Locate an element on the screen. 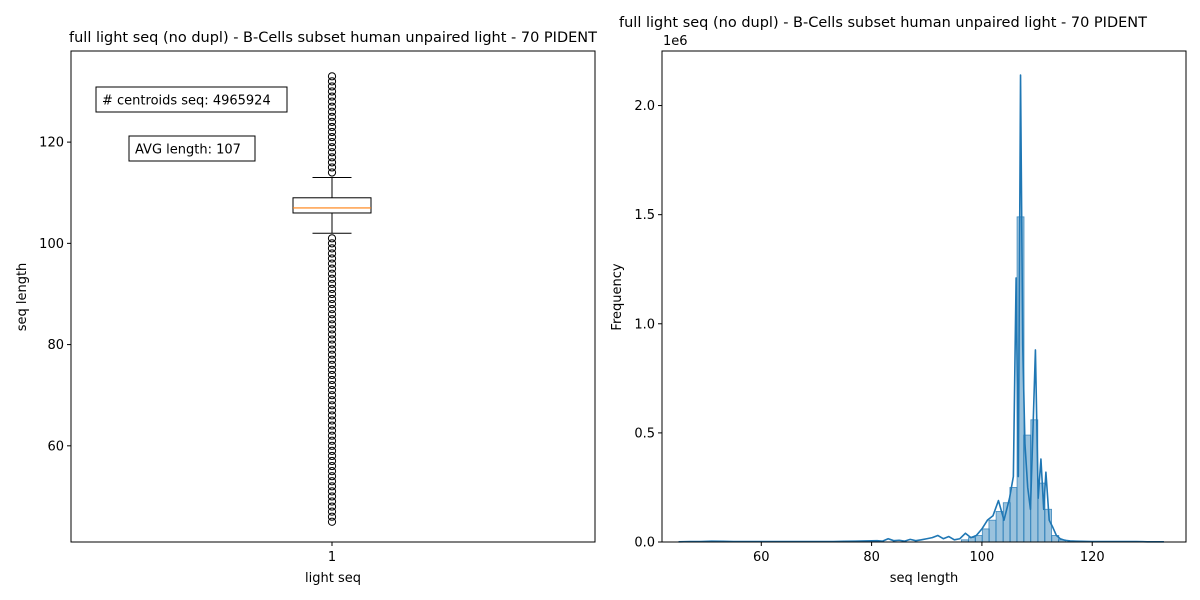 The height and width of the screenshot is (600, 1200). annotation-avg-length-box is located at coordinates (192, 148).